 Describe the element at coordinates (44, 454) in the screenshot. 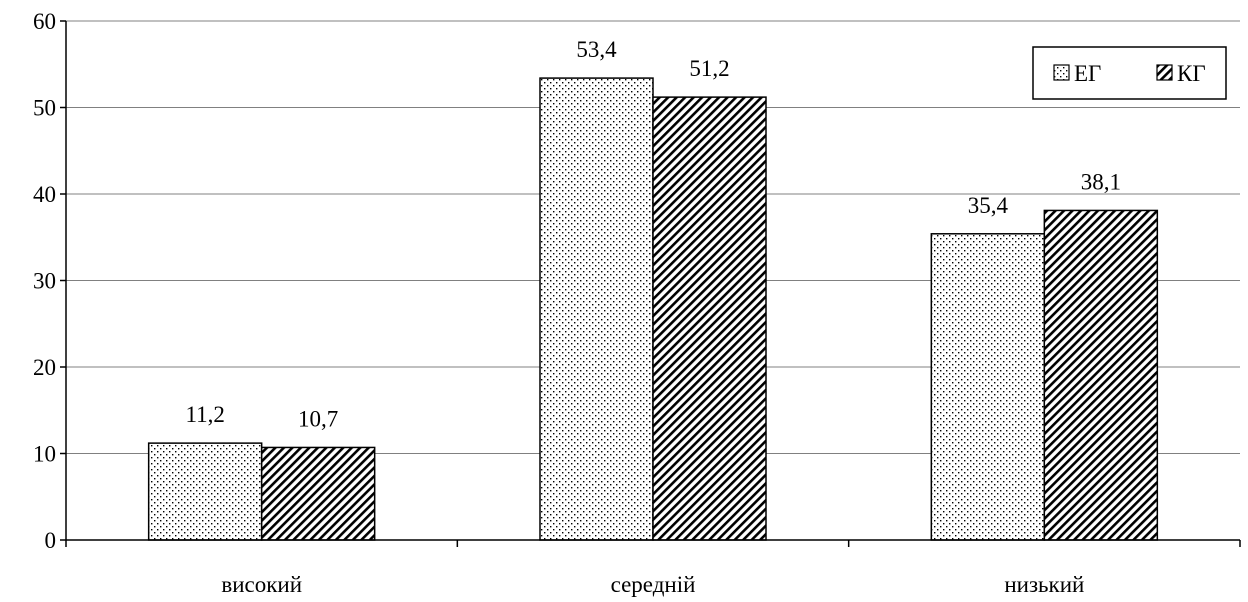

I see `y-tick-label: 10` at that location.